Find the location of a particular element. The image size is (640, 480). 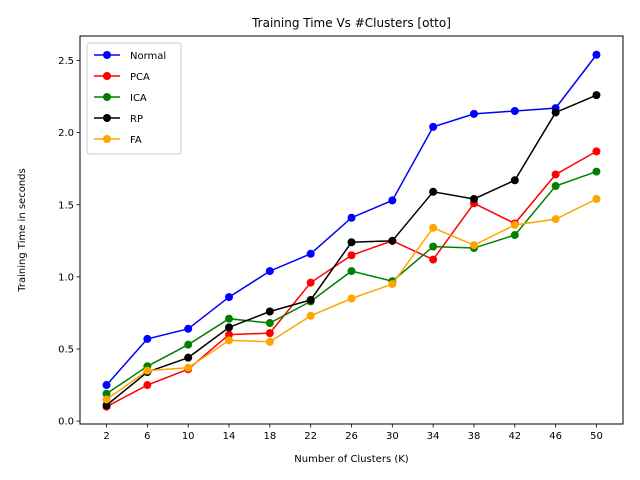

legend: Normal PCA ICA RP FA is located at coordinates (134, 98).